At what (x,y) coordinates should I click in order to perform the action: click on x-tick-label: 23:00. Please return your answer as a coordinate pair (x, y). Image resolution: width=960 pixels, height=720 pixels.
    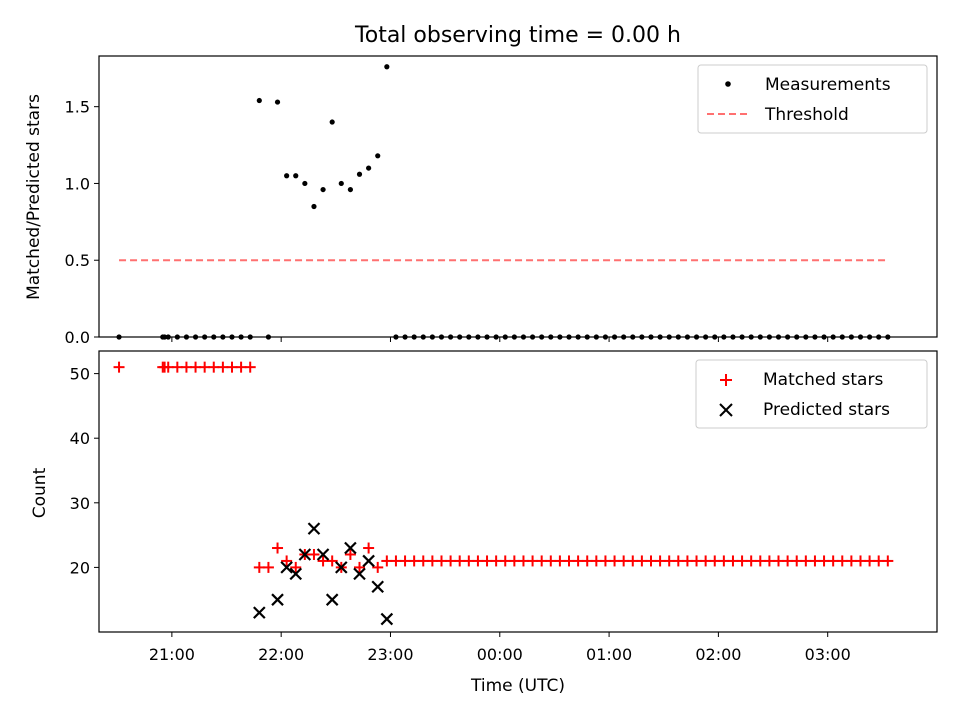
    Looking at the image, I should click on (390, 654).